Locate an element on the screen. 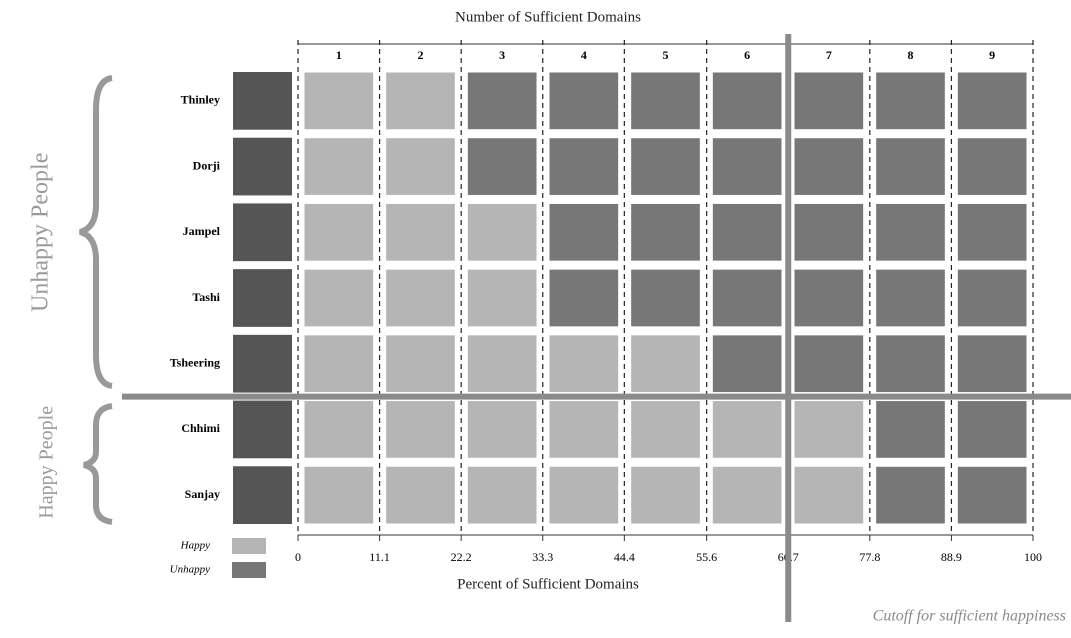  row-label: Tashi is located at coordinates (206, 297).